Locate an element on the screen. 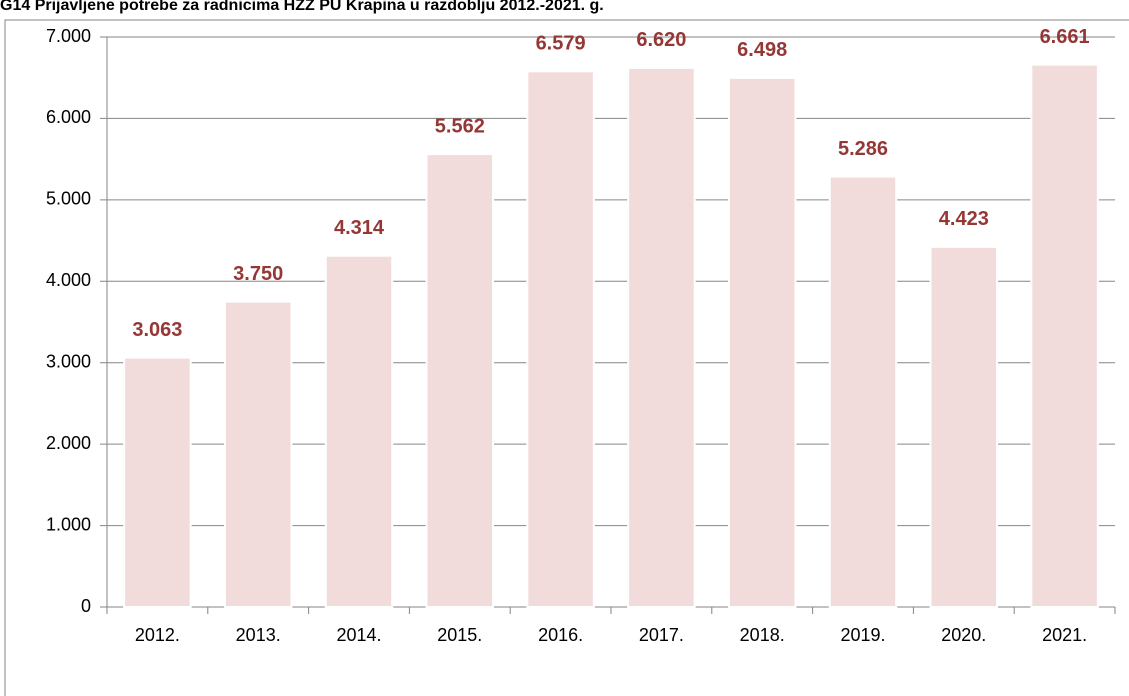 This screenshot has width=1129, height=696. x-tick-label: 2017. is located at coordinates (661, 635).